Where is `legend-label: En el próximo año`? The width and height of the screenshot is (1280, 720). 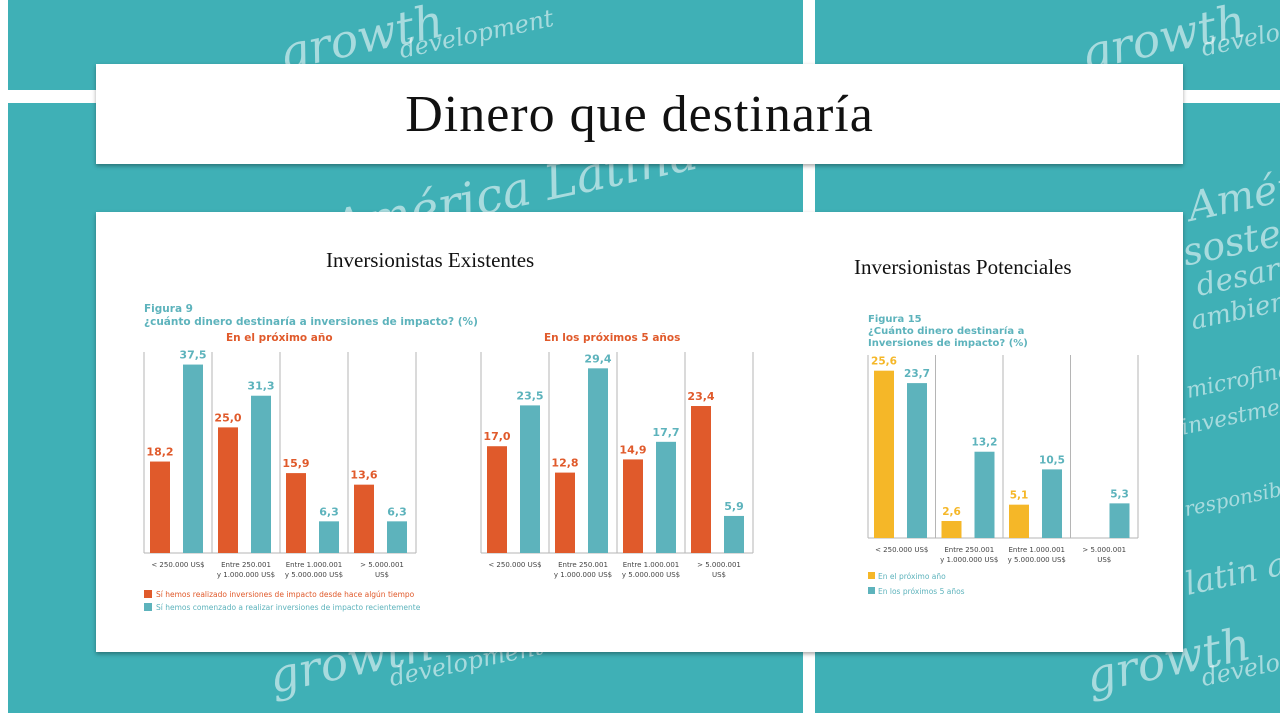 legend-label: En el próximo año is located at coordinates (912, 576).